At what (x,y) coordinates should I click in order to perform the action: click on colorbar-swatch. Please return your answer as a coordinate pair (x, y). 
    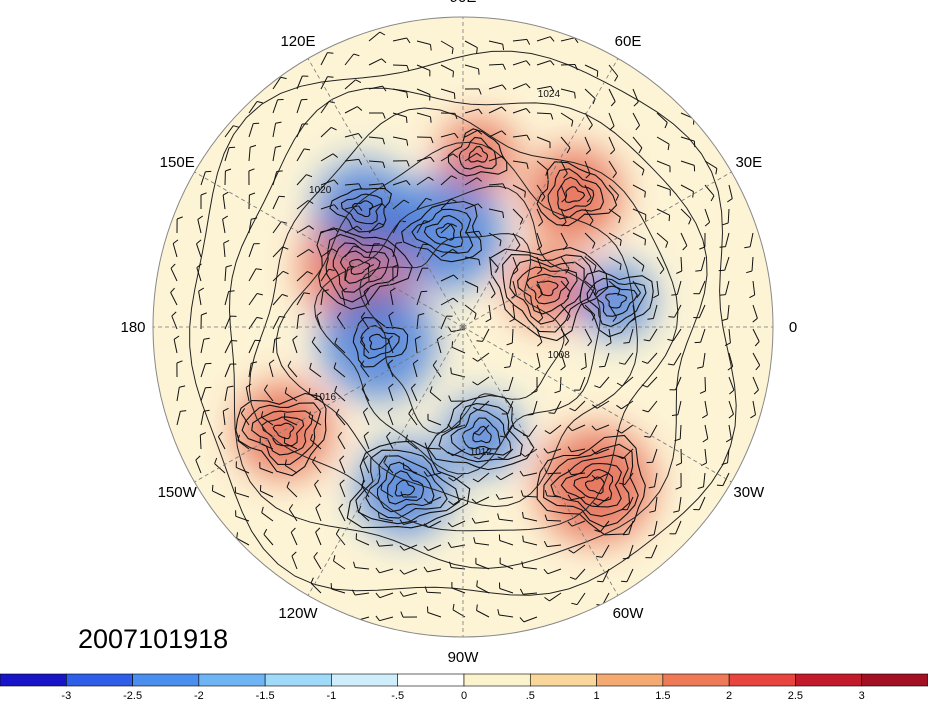
    Looking at the image, I should click on (232, 680).